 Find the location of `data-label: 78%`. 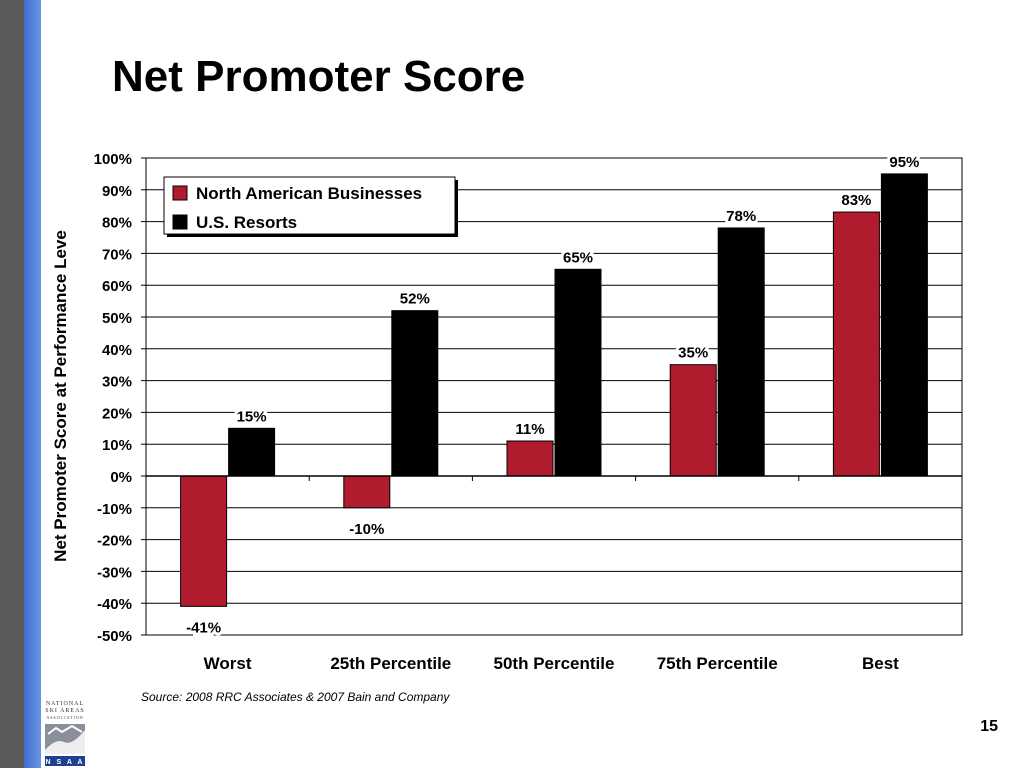

data-label: 78% is located at coordinates (741, 216).